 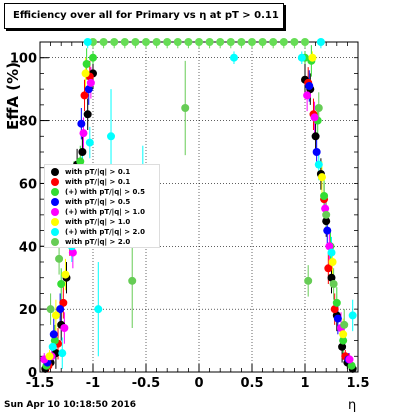 What do you see at coordinates (28, 247) in the screenshot?
I see `y-tick-label: 40` at bounding box center [28, 247].